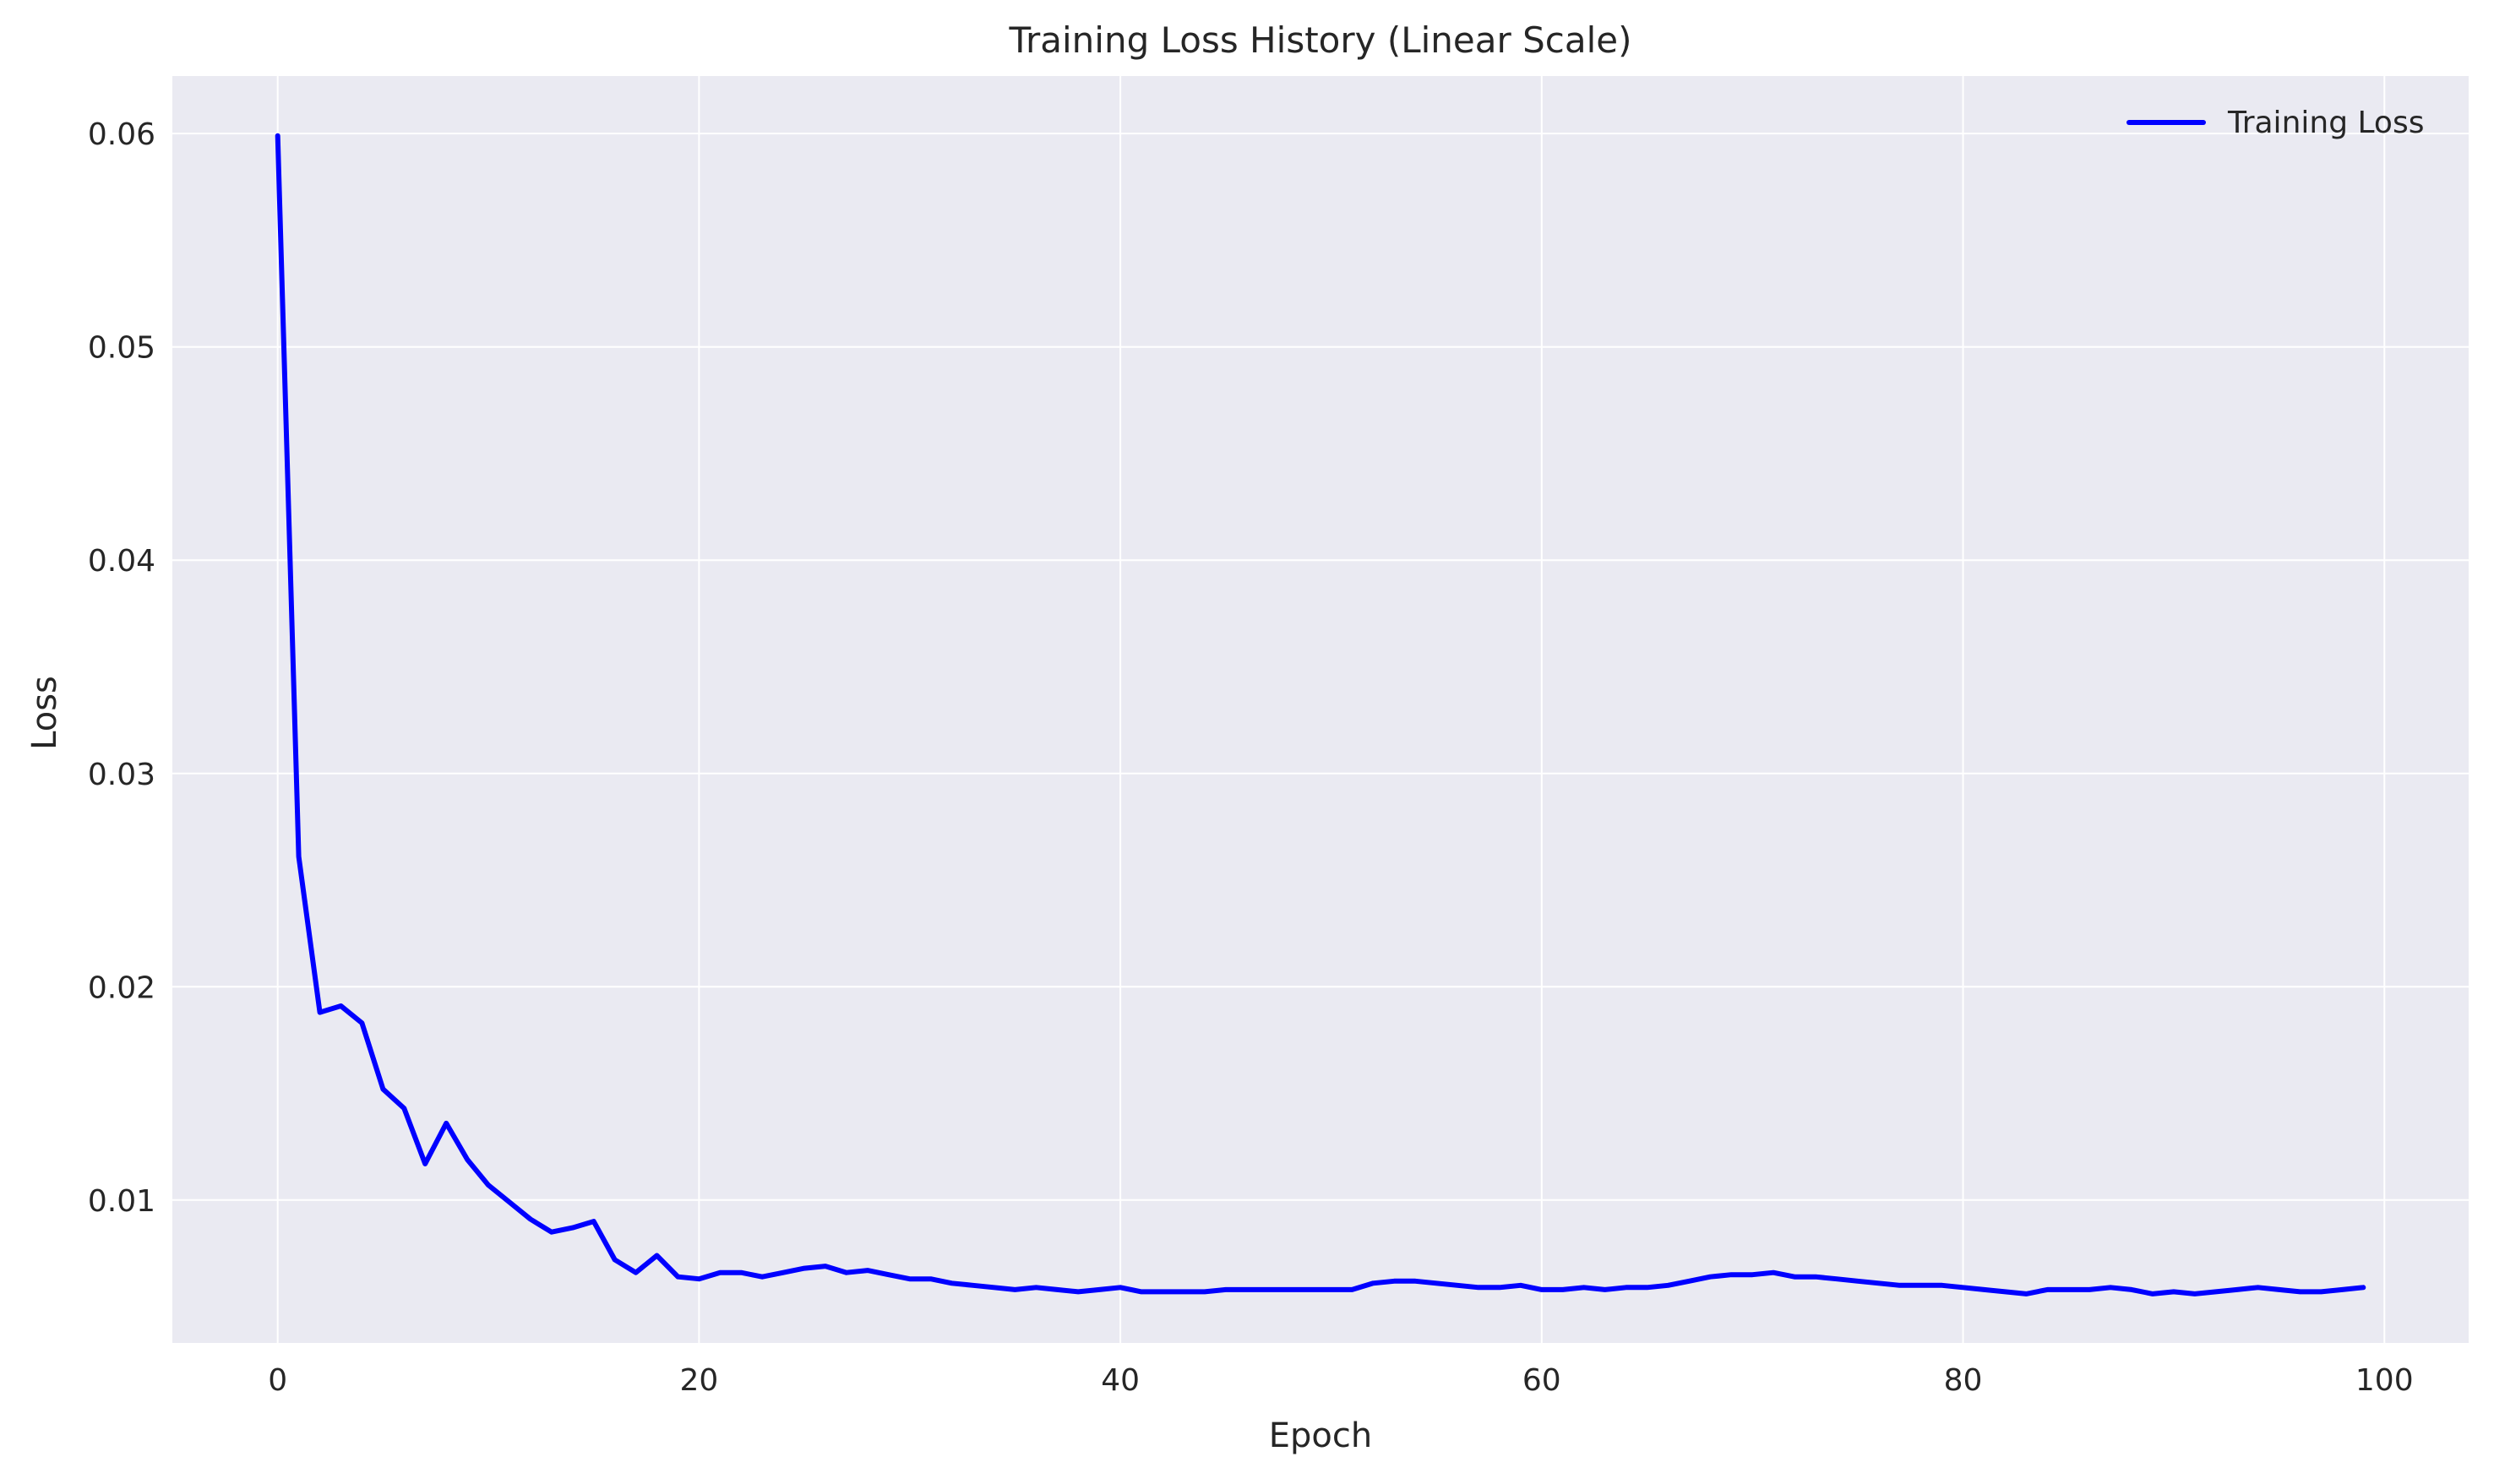  Describe the element at coordinates (121, 561) in the screenshot. I see `y-tick-label: 0.04` at that location.